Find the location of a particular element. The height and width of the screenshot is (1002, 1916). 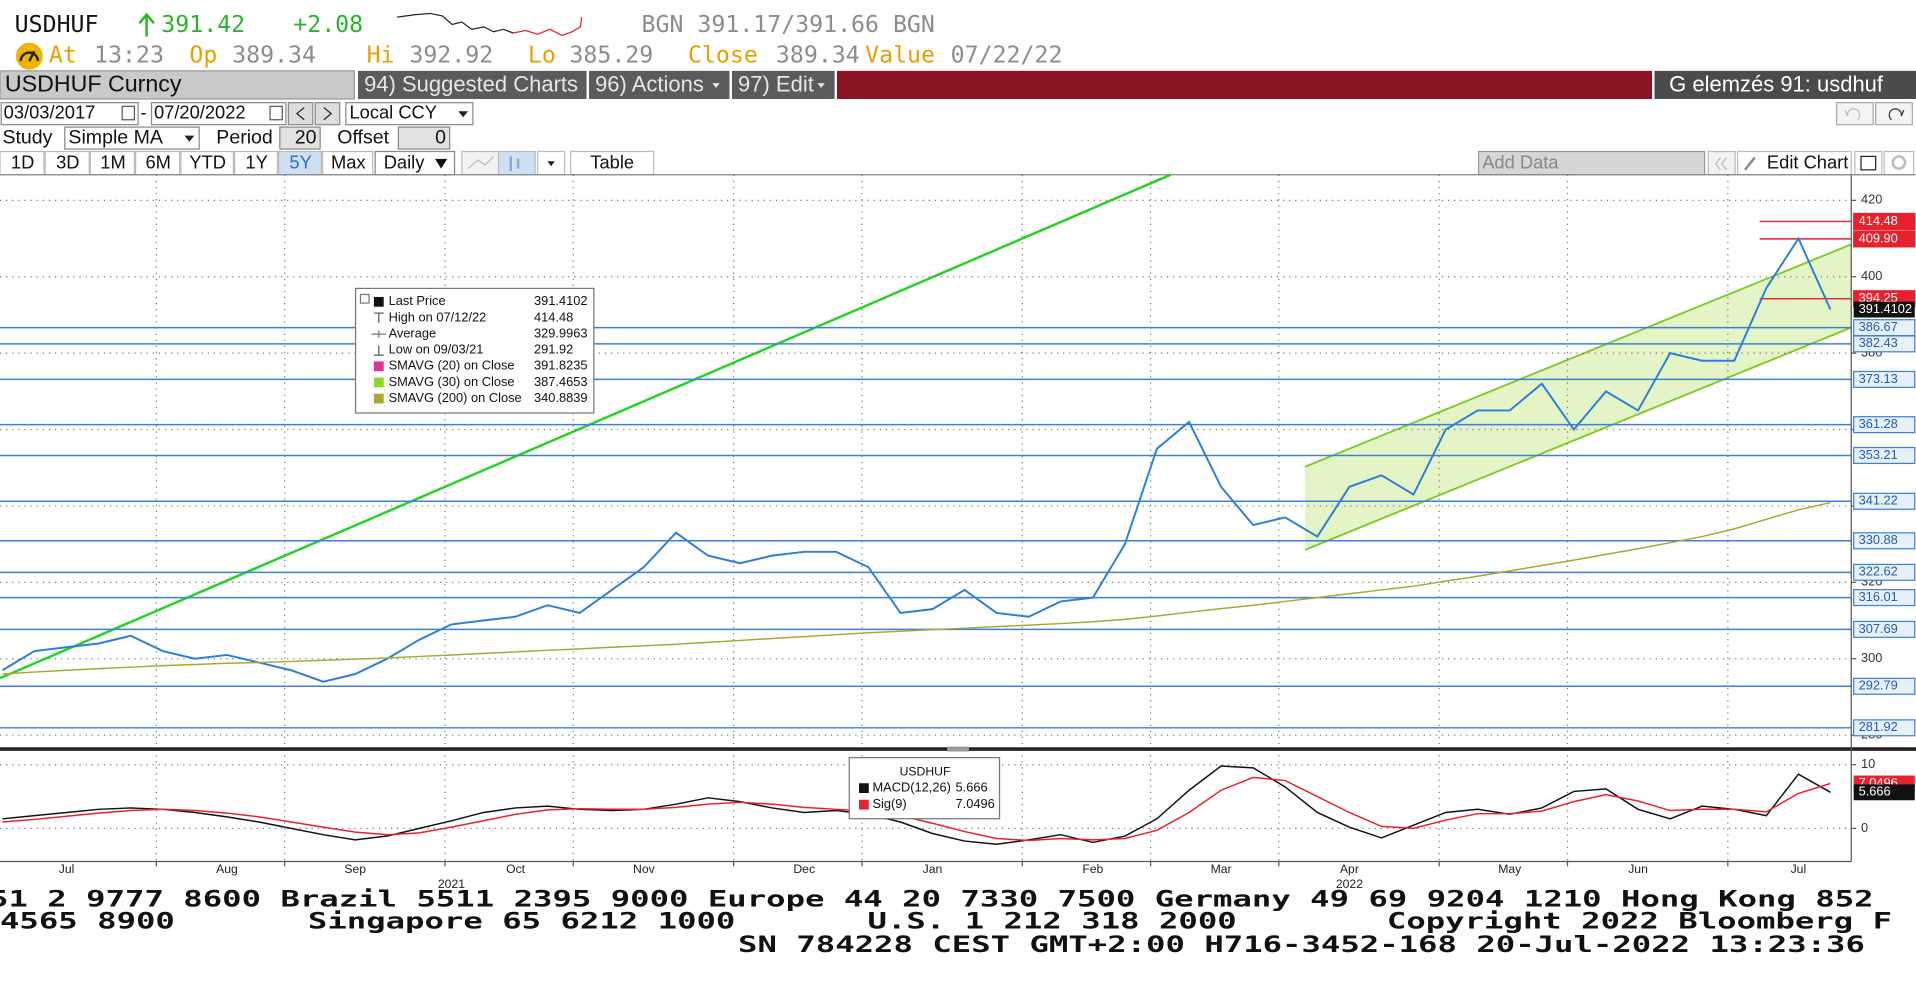

line-style-button is located at coordinates (480, 163).